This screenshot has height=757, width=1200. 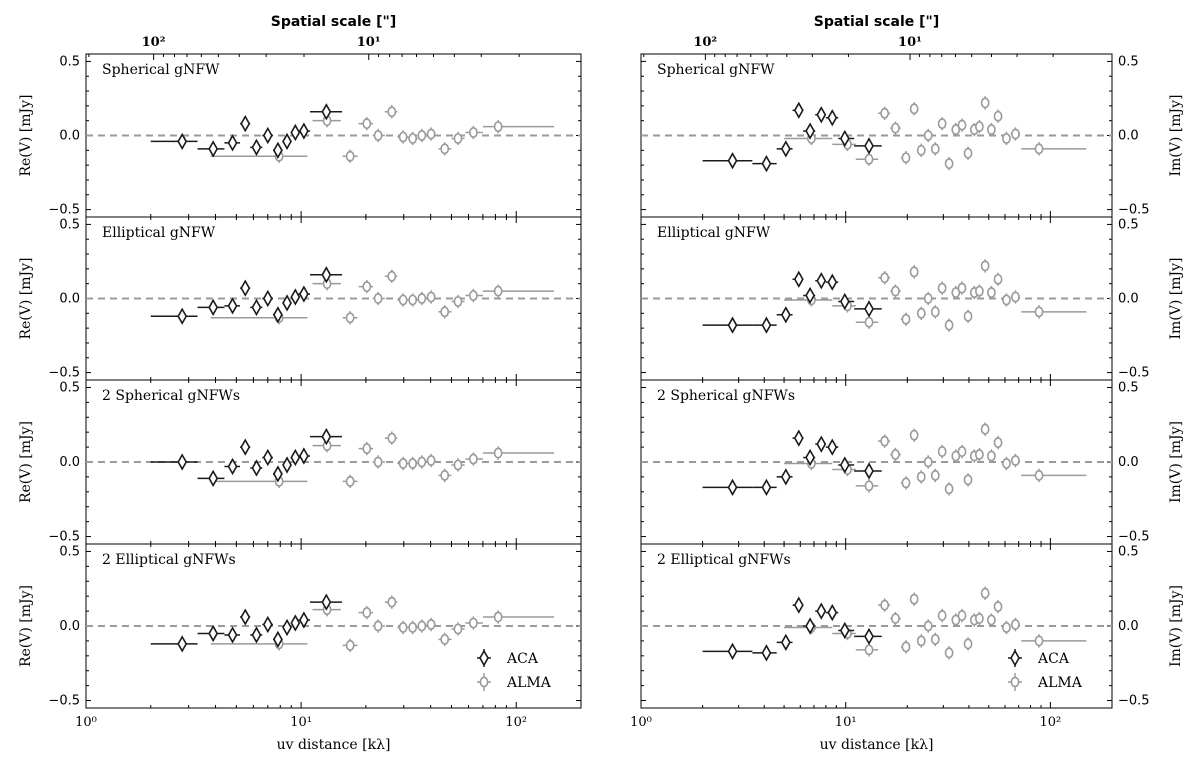 What do you see at coordinates (508, 658) in the screenshot?
I see `legend-entry-aca: ACA` at bounding box center [508, 658].